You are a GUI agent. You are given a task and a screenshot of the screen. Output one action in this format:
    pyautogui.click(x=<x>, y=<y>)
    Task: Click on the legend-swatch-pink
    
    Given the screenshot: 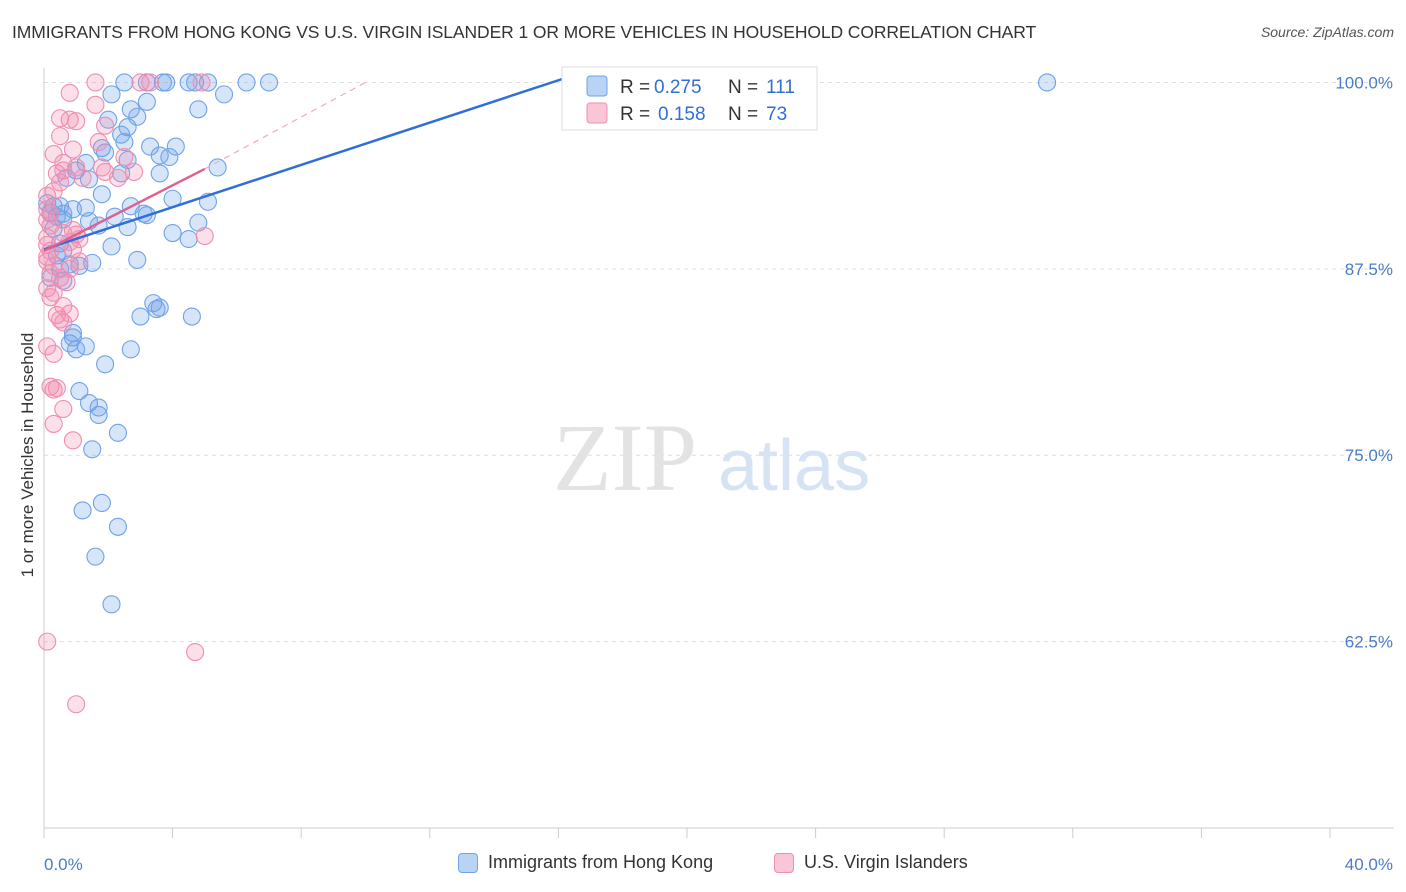 What is the action you would take?
    pyautogui.click(x=597, y=113)
    